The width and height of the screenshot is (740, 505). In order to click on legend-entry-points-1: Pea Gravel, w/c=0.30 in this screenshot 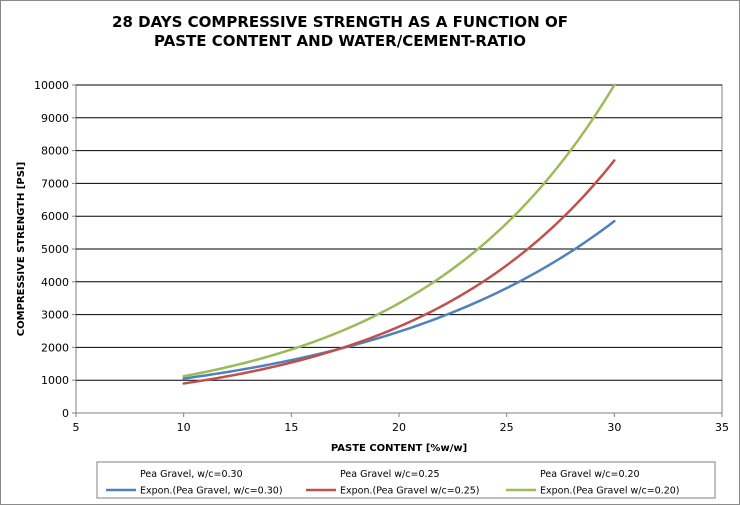, I will do `click(191, 474)`.